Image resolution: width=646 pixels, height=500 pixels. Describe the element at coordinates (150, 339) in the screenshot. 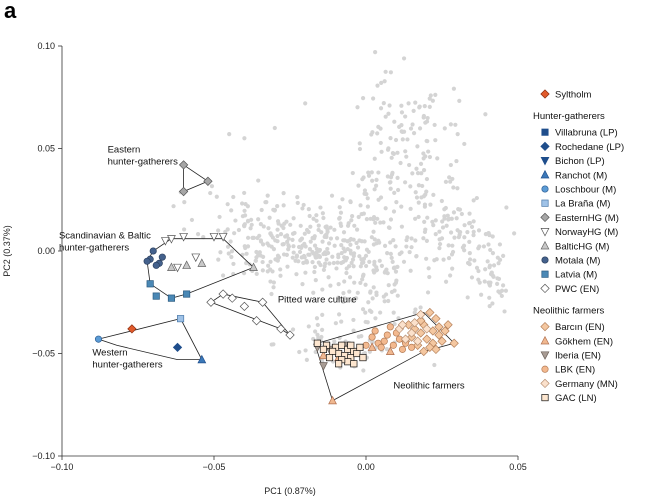

I see `western-hg-hull` at that location.